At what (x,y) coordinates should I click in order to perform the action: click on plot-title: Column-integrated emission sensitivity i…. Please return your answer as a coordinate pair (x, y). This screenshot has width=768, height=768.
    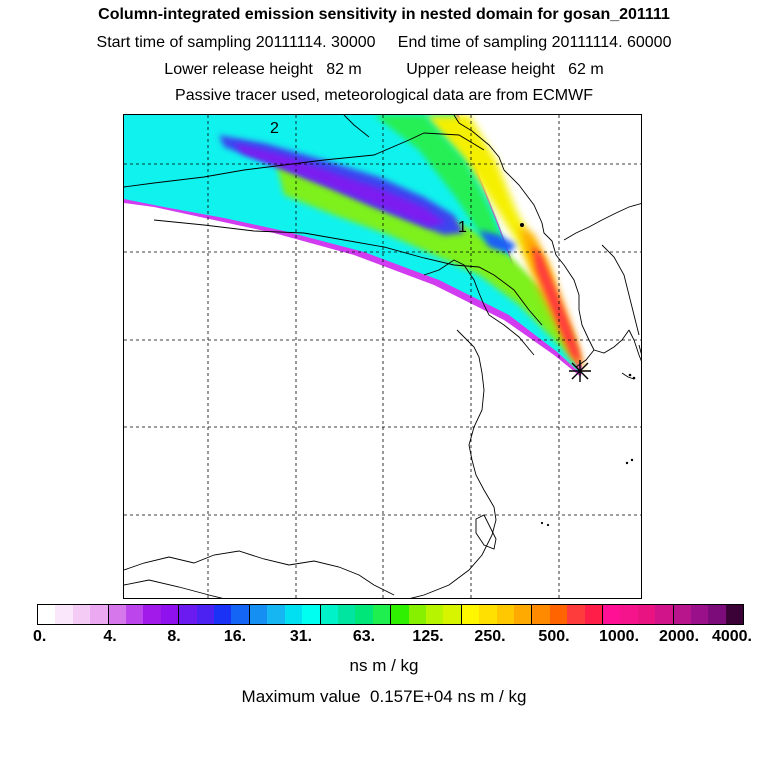
    Looking at the image, I should click on (384, 14).